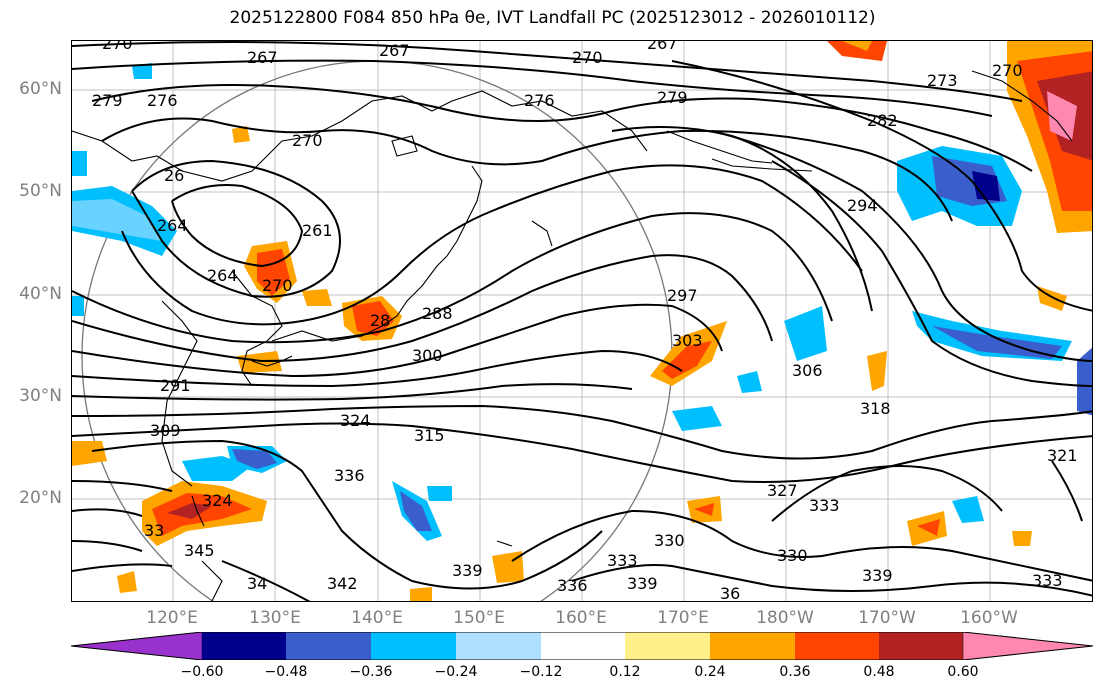 This screenshot has width=1105, height=694. I want to click on lon-label-170w: 170°W, so click(887, 618).